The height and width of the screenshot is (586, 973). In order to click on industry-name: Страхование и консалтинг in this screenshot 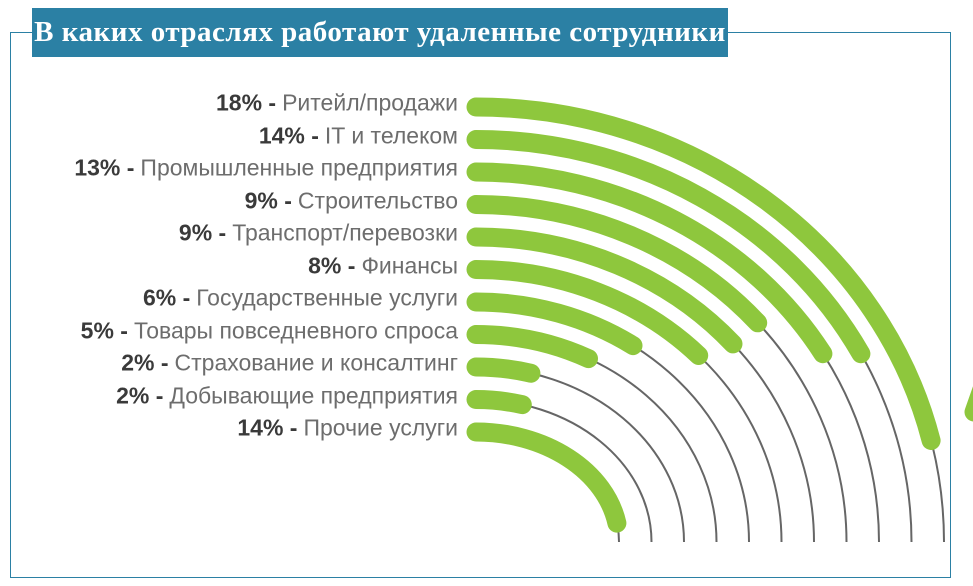, I will do `click(316, 362)`.